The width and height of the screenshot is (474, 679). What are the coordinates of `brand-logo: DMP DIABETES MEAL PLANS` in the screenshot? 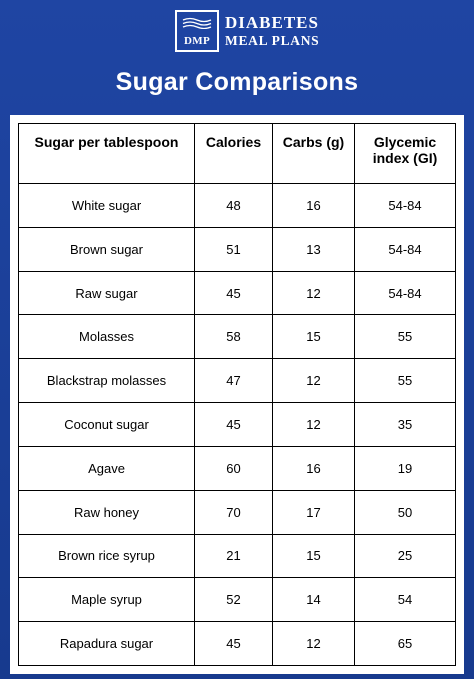 It's located at (247, 31).